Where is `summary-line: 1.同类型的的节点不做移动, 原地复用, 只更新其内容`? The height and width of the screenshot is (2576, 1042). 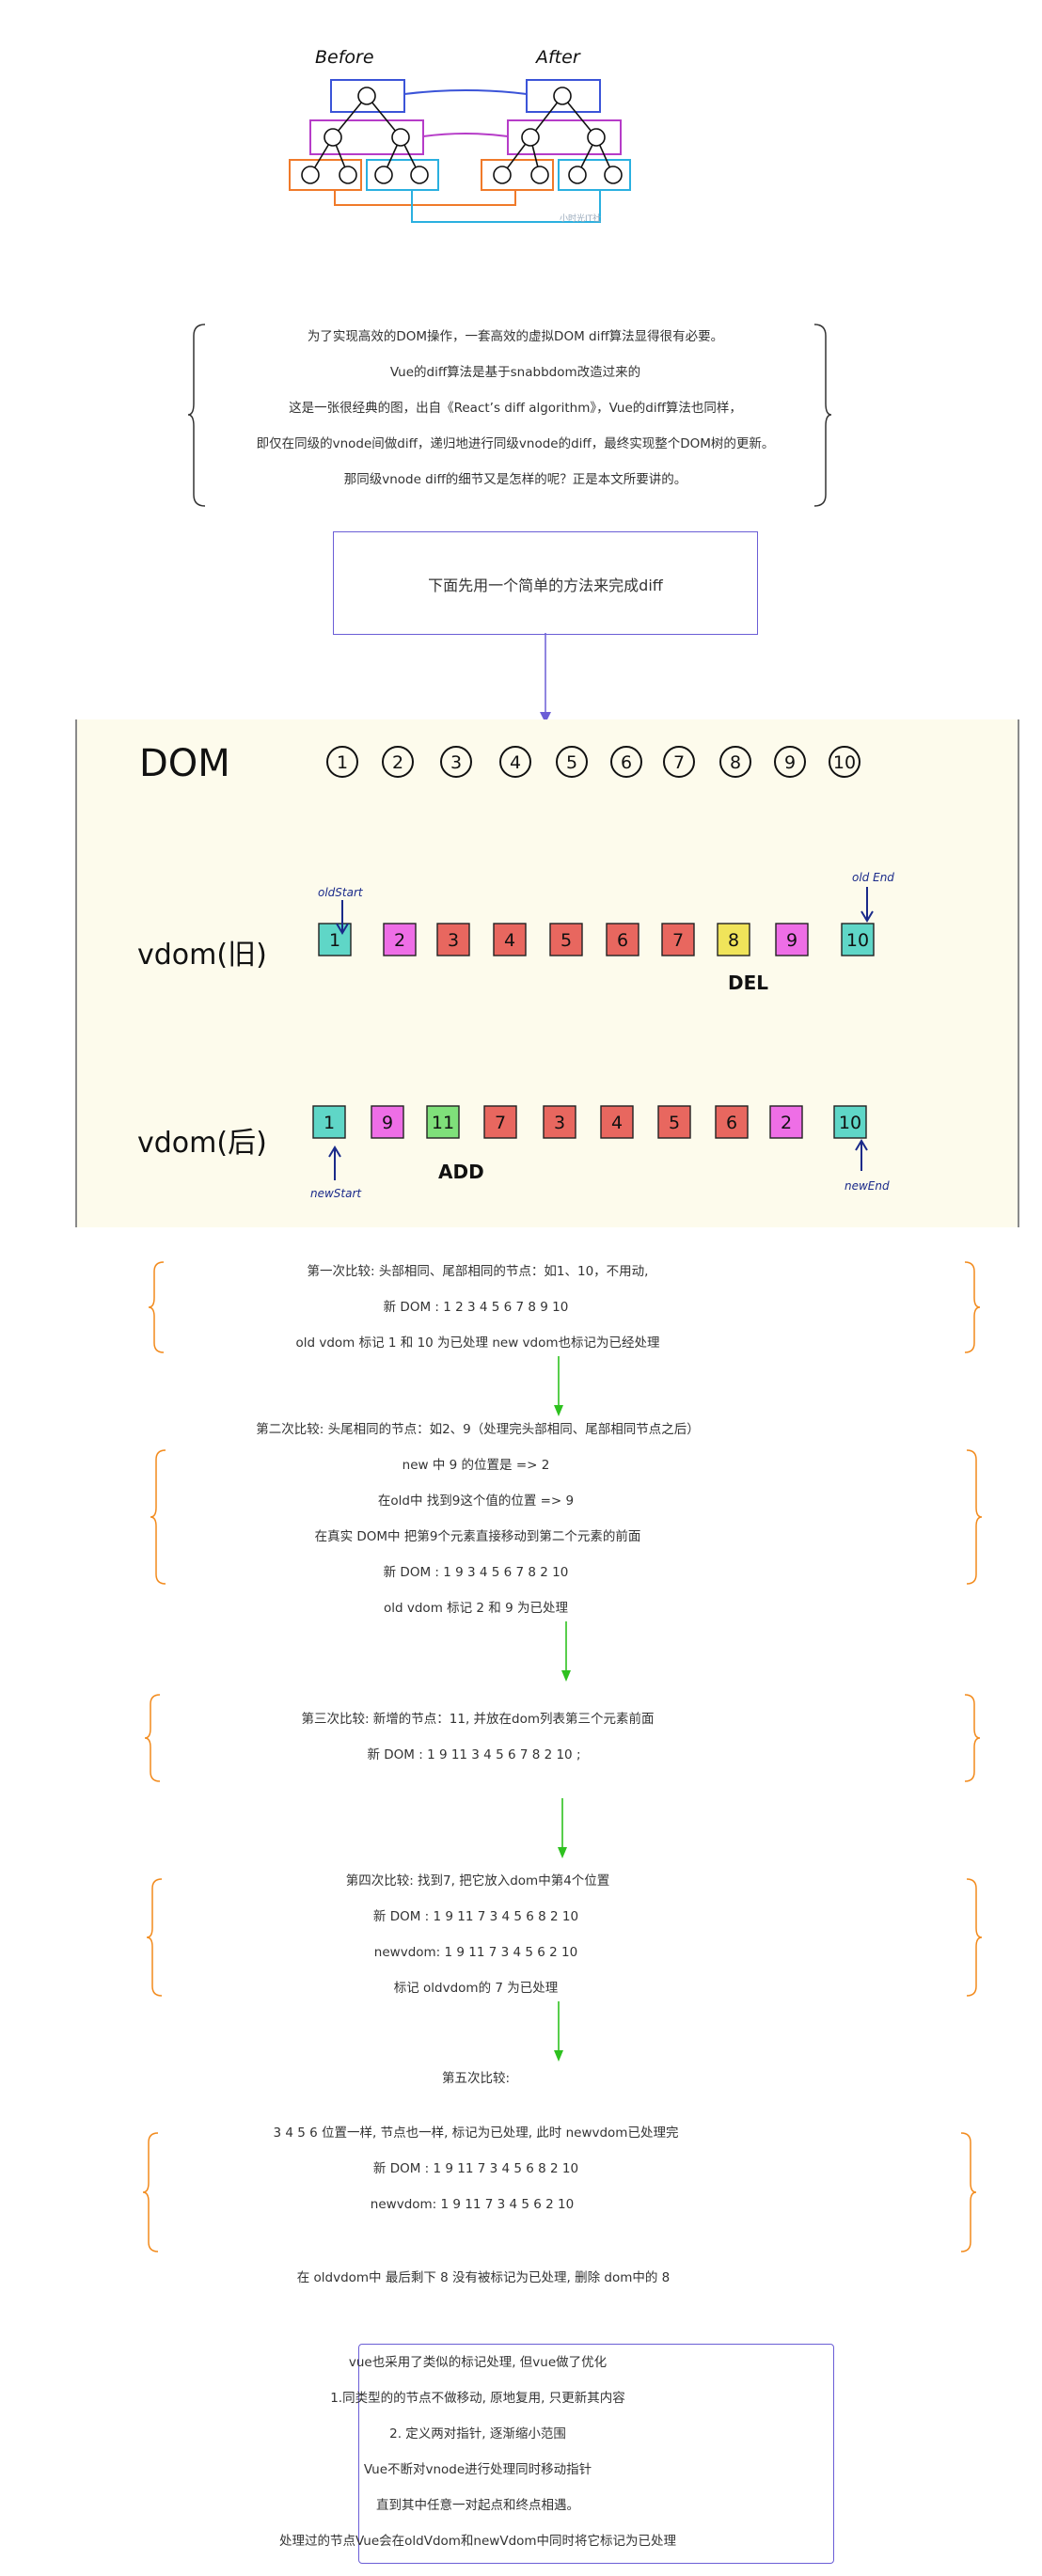 summary-line: 1.同类型的的节点不做移动, 原地复用, 只更新其内容 is located at coordinates (477, 2398).